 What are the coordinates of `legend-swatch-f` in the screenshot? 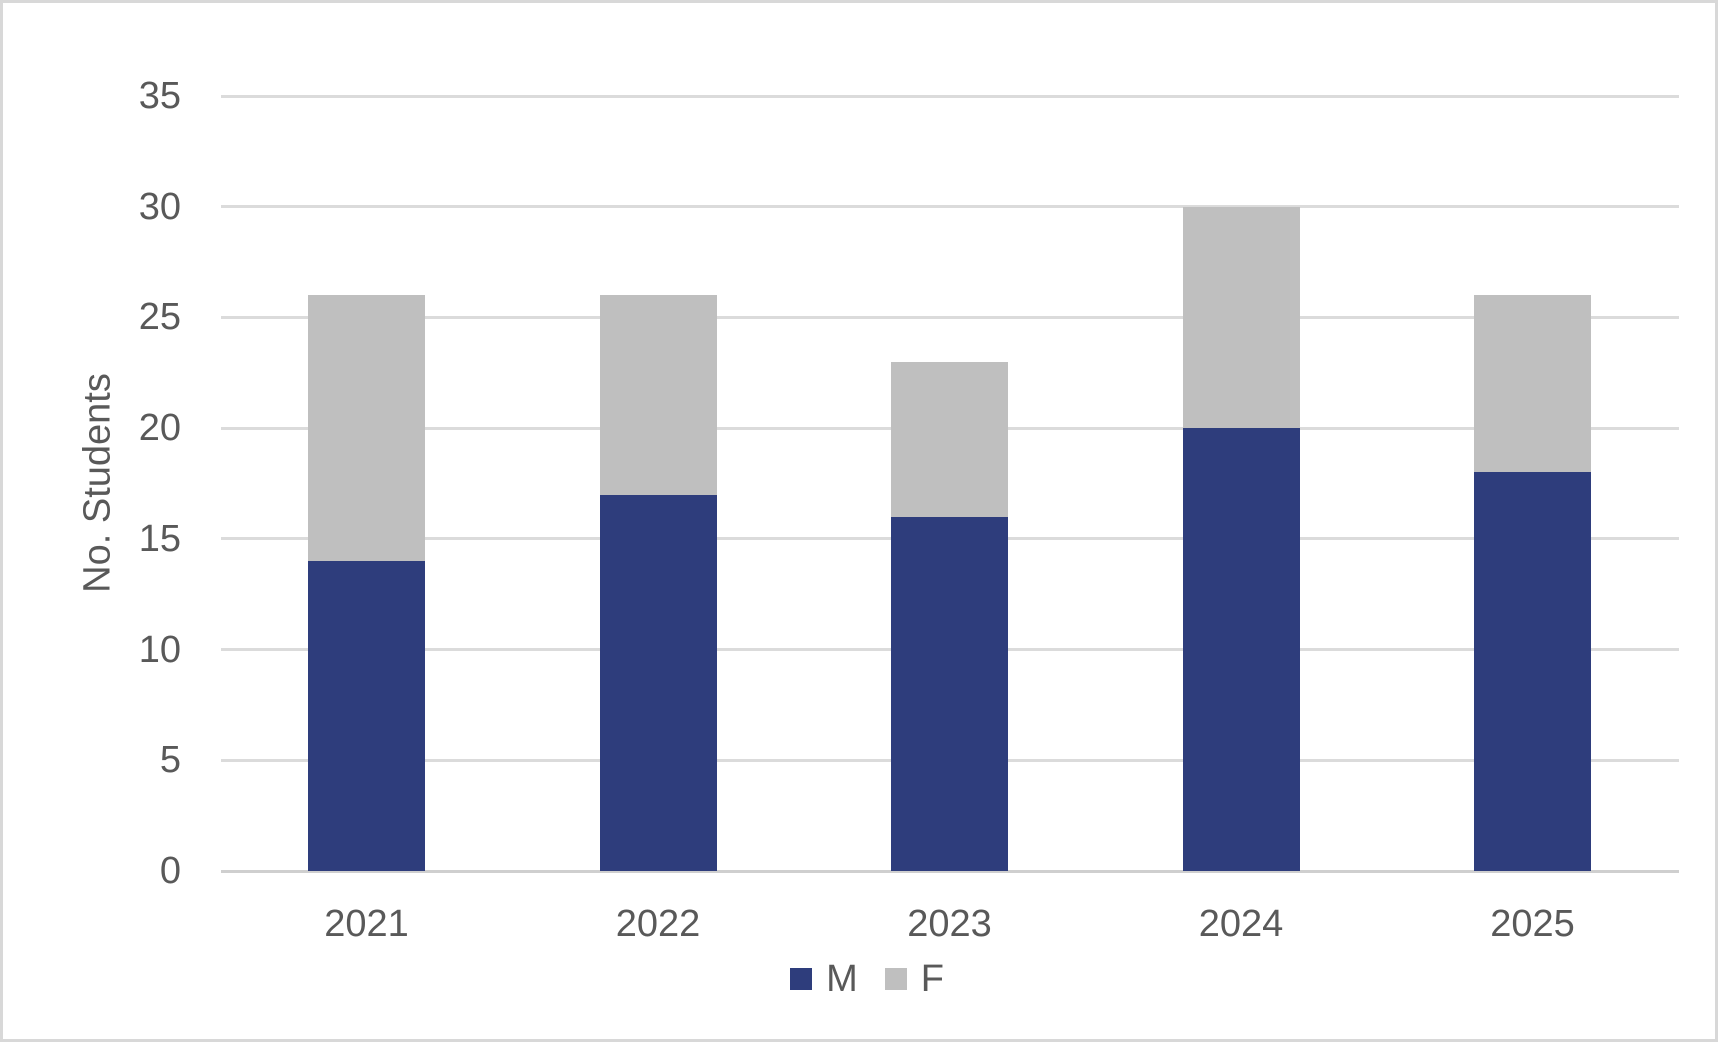 It's located at (895, 979).